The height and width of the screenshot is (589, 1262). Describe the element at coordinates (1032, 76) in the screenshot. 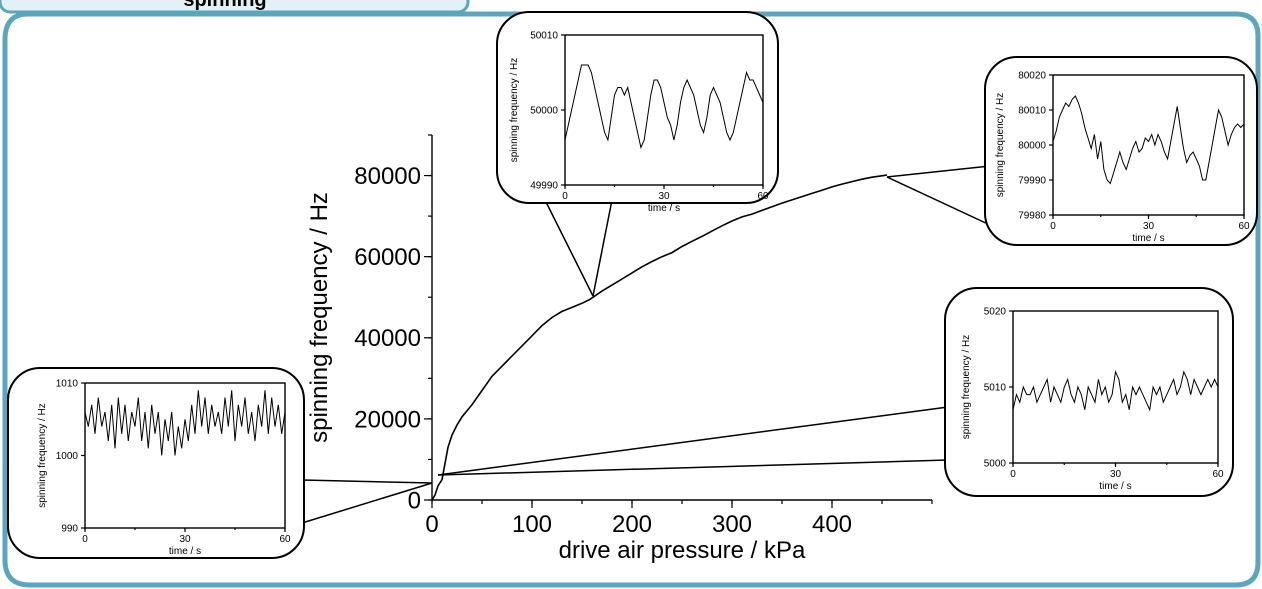

I see `y-tick-label: 80020` at that location.